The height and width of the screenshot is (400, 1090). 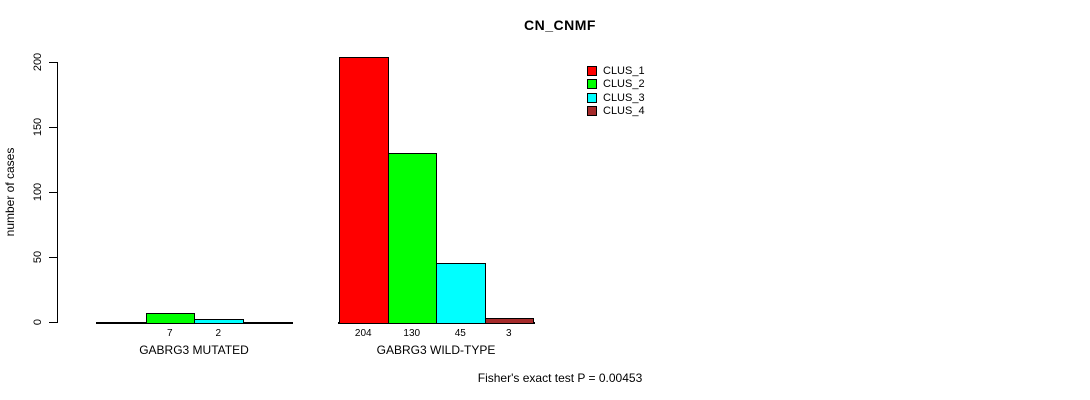 I want to click on y-axis-tick-label: 200, so click(x=38, y=62).